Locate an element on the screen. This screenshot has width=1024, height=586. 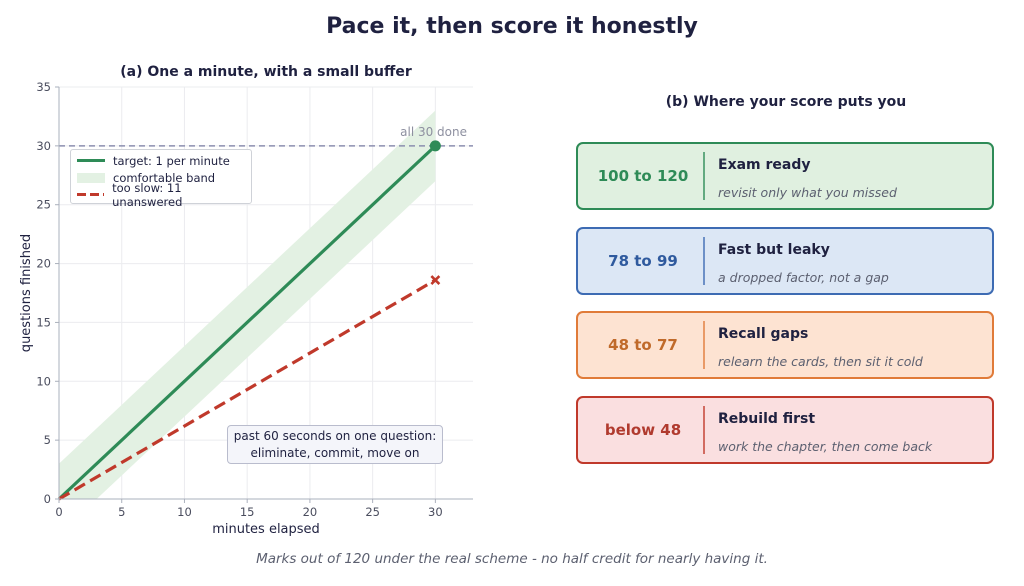
reference-line-label: all 30 done is located at coordinates (433, 132).